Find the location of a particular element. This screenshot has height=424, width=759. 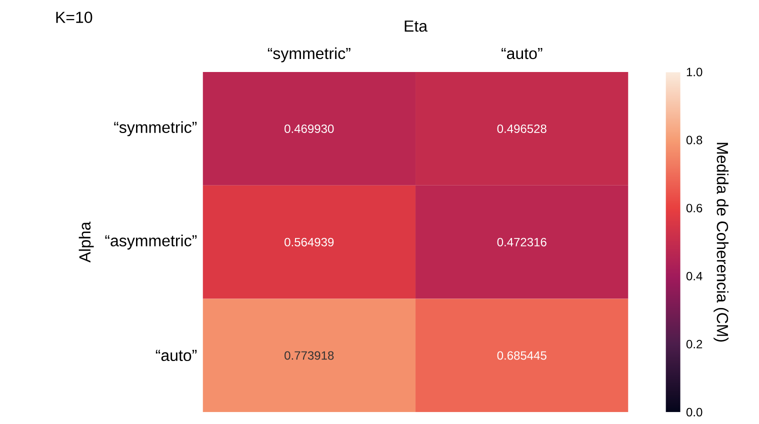

y-tick-label: “asymmetric” is located at coordinates (151, 242).